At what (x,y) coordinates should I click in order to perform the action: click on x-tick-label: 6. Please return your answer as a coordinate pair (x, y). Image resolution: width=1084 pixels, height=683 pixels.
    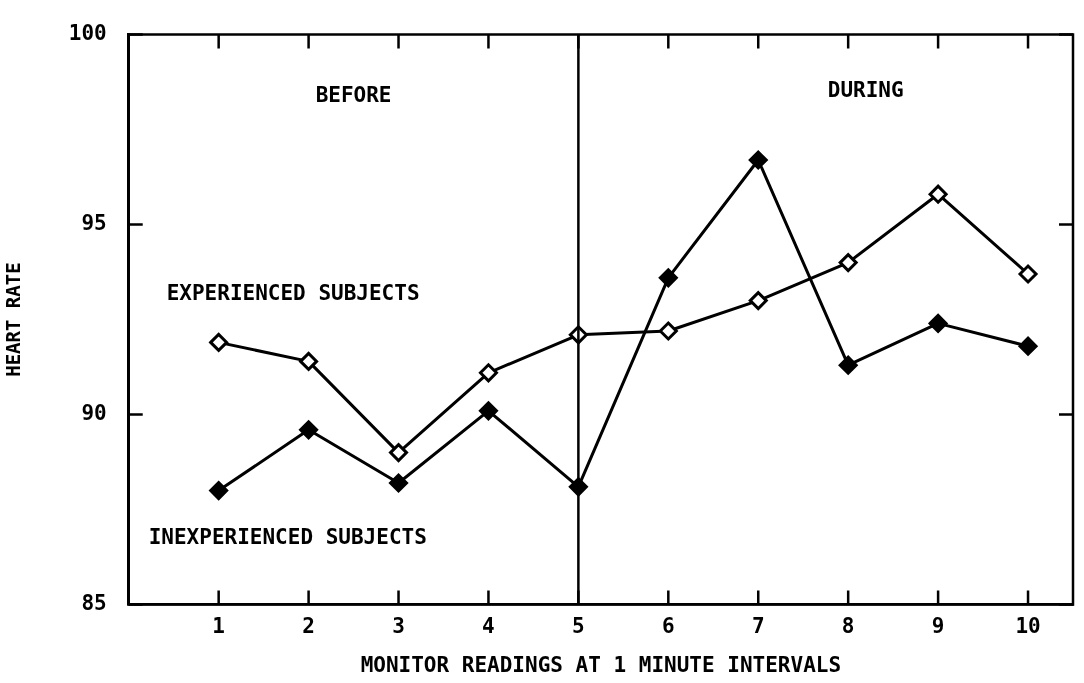
    Looking at the image, I should click on (668, 625).